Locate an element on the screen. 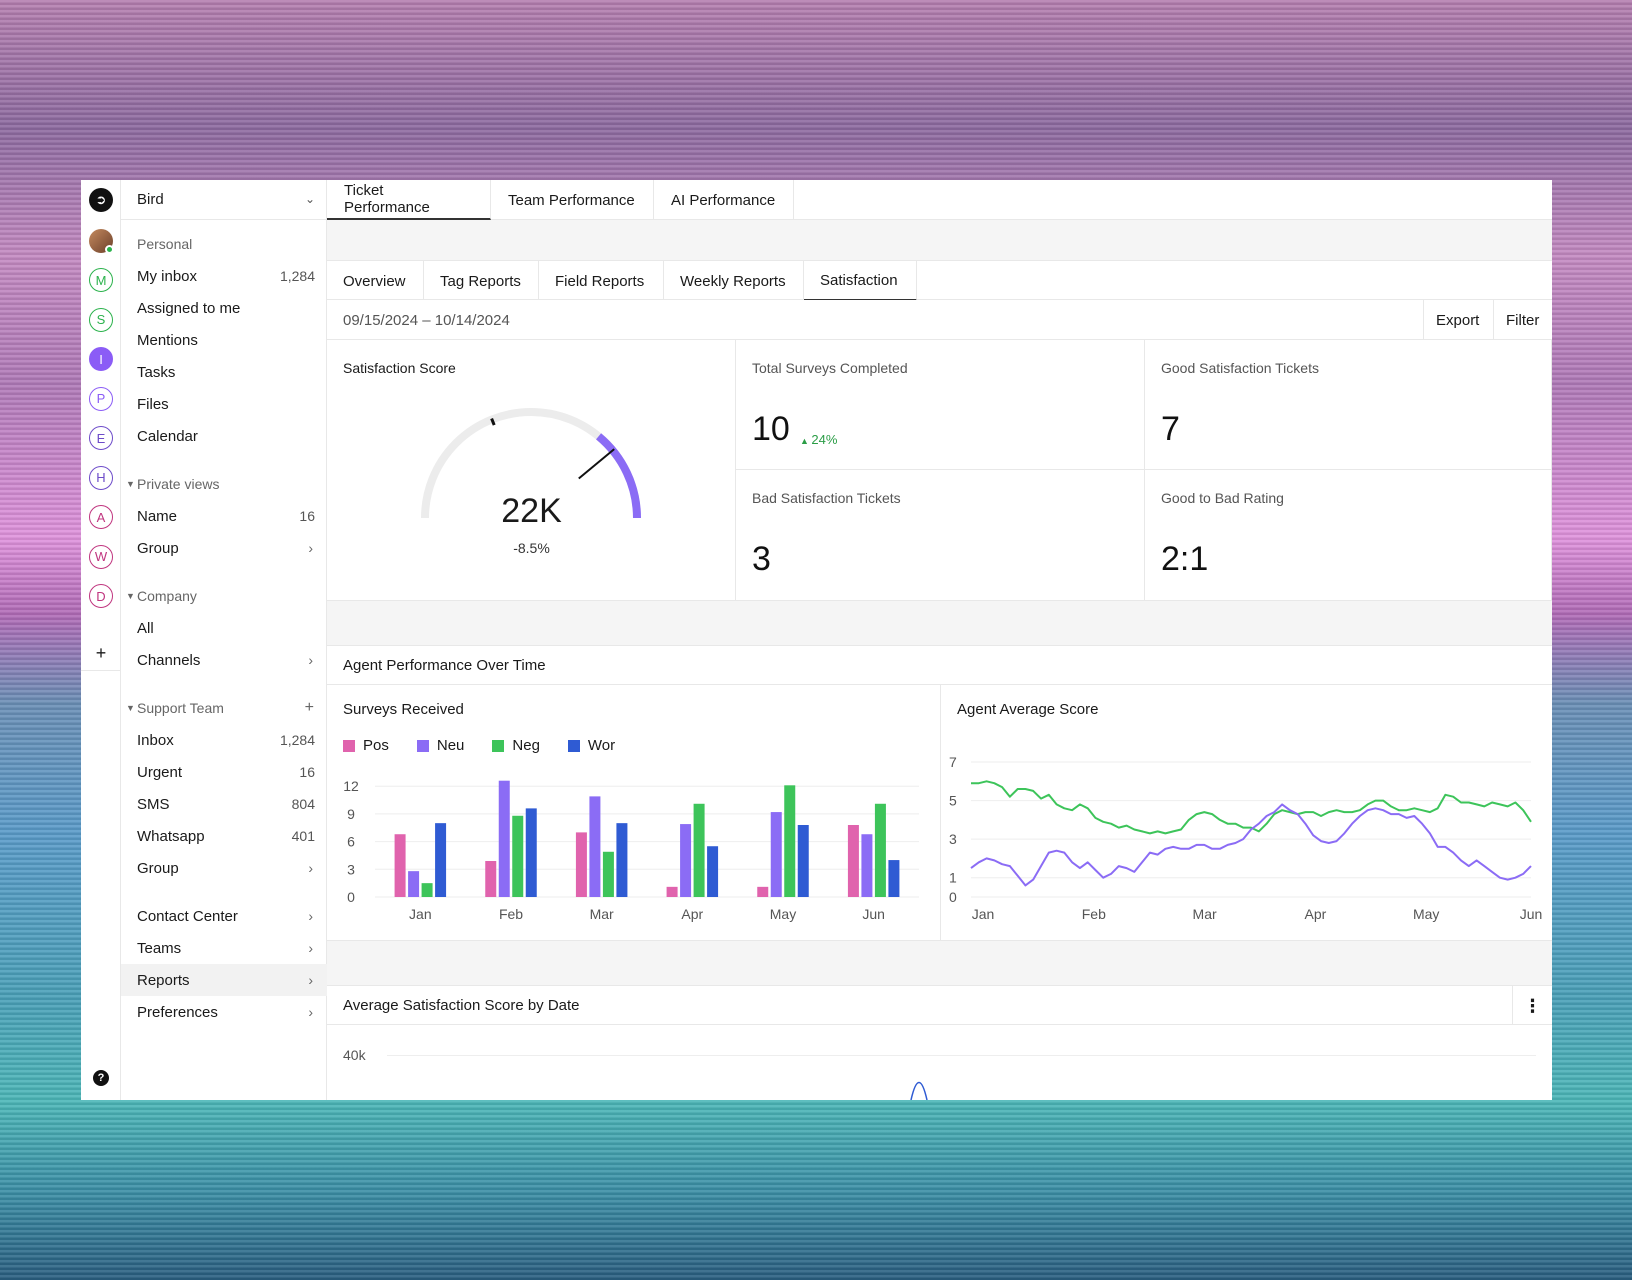 The height and width of the screenshot is (1280, 1632). bar-pos-jun is located at coordinates (853, 861).